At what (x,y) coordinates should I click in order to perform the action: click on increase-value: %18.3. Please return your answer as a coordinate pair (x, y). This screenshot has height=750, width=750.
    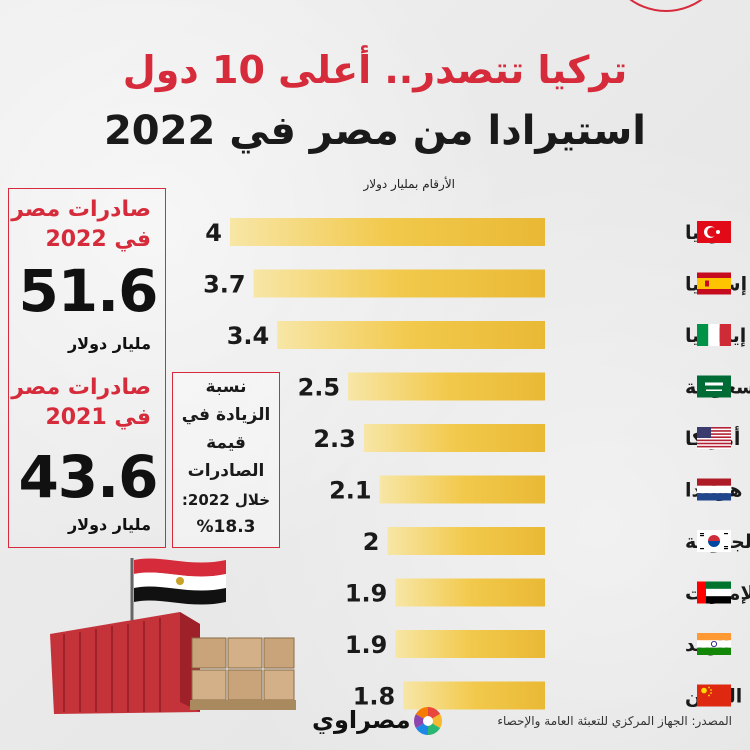
    Looking at the image, I should click on (226, 527).